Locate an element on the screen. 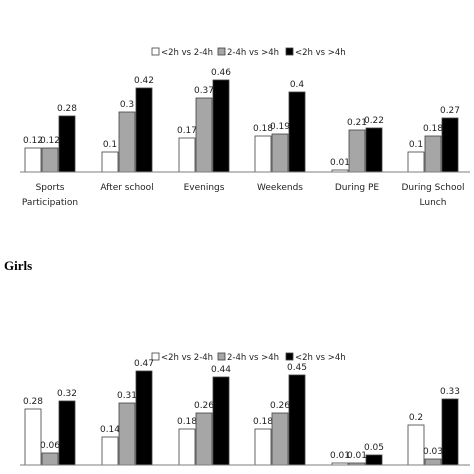 This screenshot has height=474, width=474. bar-group-2: 0.1 0.3 0.42 is located at coordinates (127, 124).